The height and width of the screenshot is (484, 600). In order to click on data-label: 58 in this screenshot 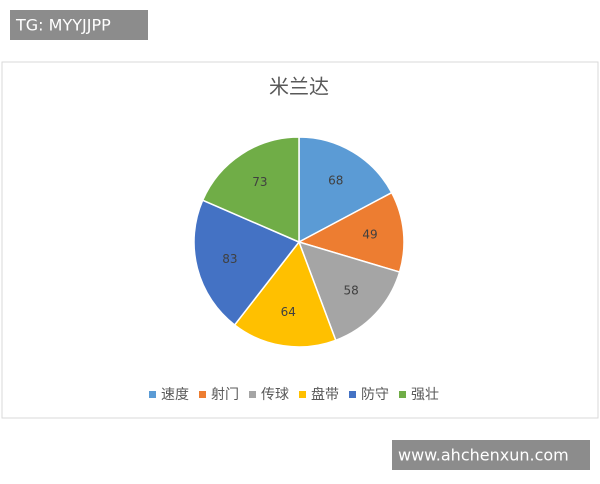, I will do `click(351, 290)`.